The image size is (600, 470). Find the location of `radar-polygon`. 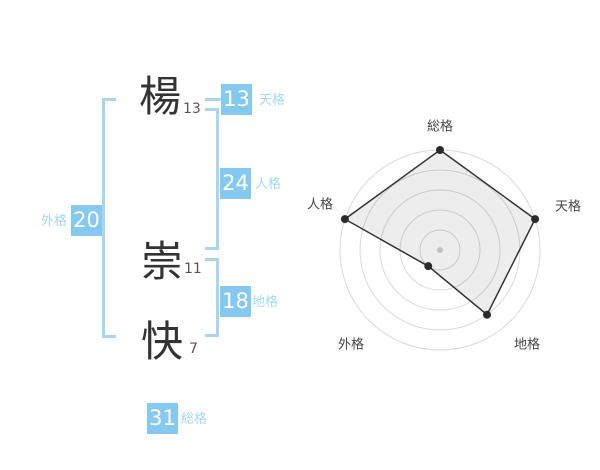

radar-polygon is located at coordinates (440, 232).